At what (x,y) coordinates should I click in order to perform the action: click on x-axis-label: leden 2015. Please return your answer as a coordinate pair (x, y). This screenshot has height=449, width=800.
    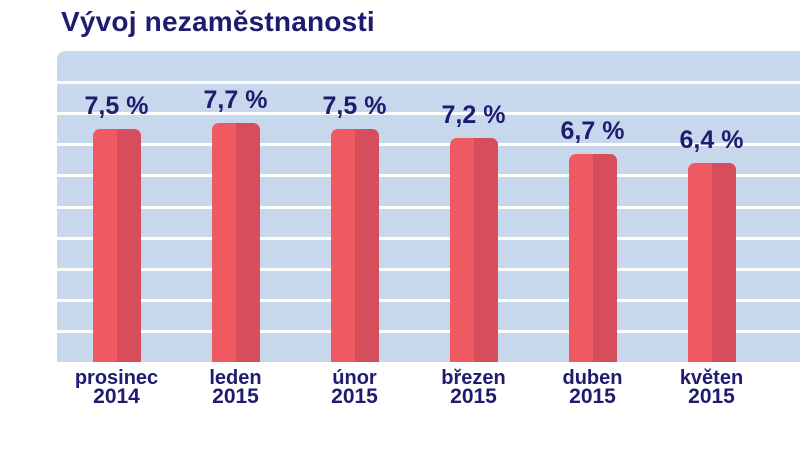
    Looking at the image, I should click on (235, 385).